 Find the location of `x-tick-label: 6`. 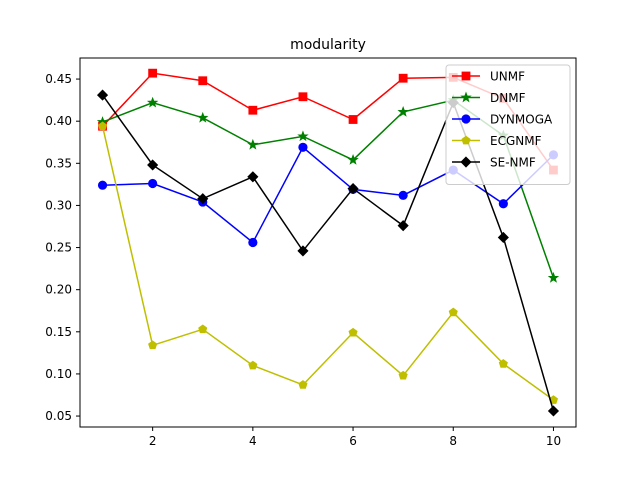

x-tick-label: 6 is located at coordinates (353, 441).